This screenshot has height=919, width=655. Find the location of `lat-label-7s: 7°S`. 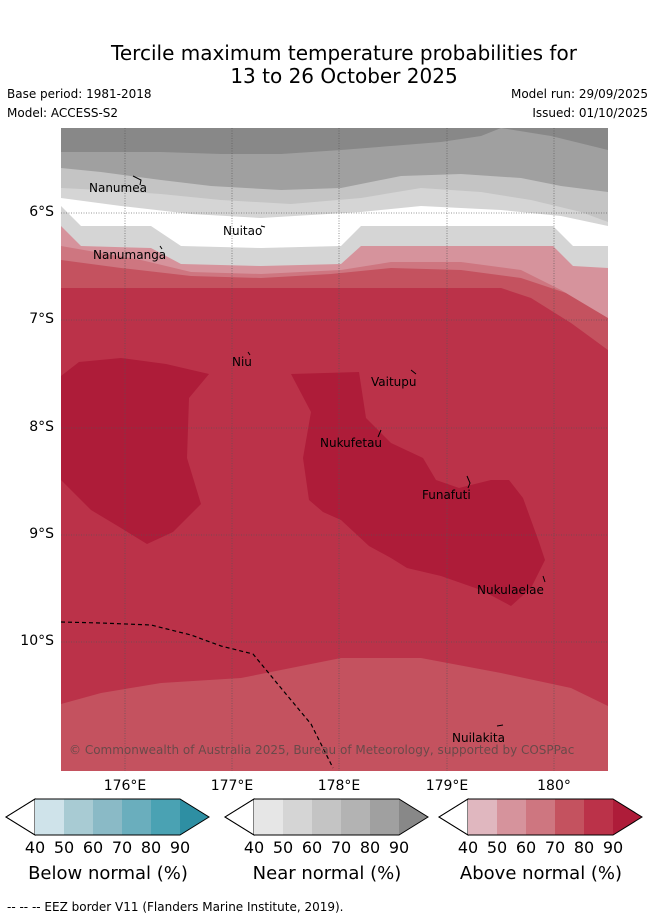

lat-label-7s: 7°S is located at coordinates (41, 319).